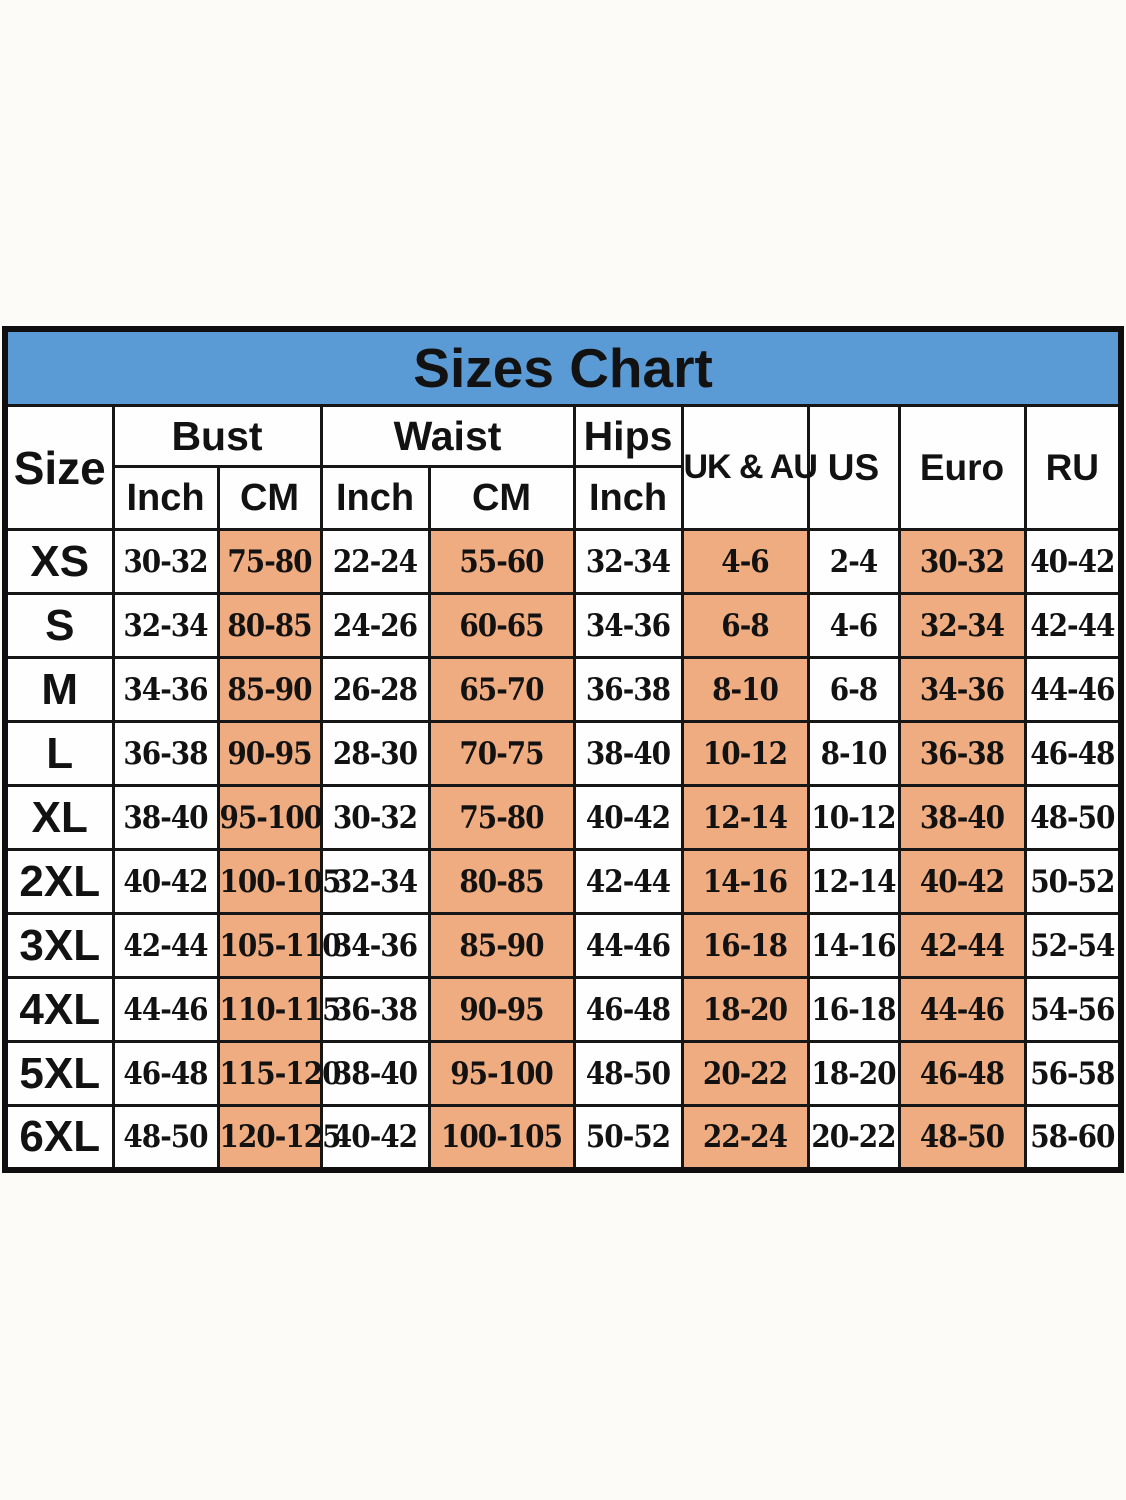 The width and height of the screenshot is (1126, 1500). What do you see at coordinates (1073, 467) in the screenshot?
I see `col-header-ru: RU` at bounding box center [1073, 467].